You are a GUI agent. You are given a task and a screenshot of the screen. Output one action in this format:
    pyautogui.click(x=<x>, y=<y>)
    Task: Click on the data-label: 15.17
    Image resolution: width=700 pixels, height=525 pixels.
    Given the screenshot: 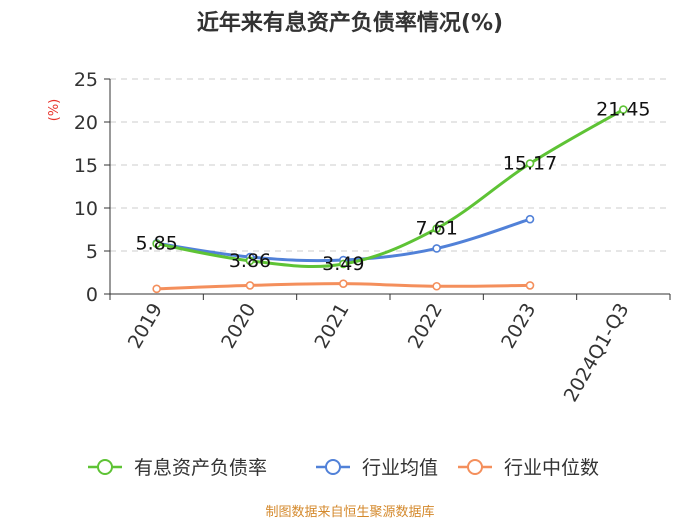 What is the action you would take?
    pyautogui.click(x=530, y=164)
    